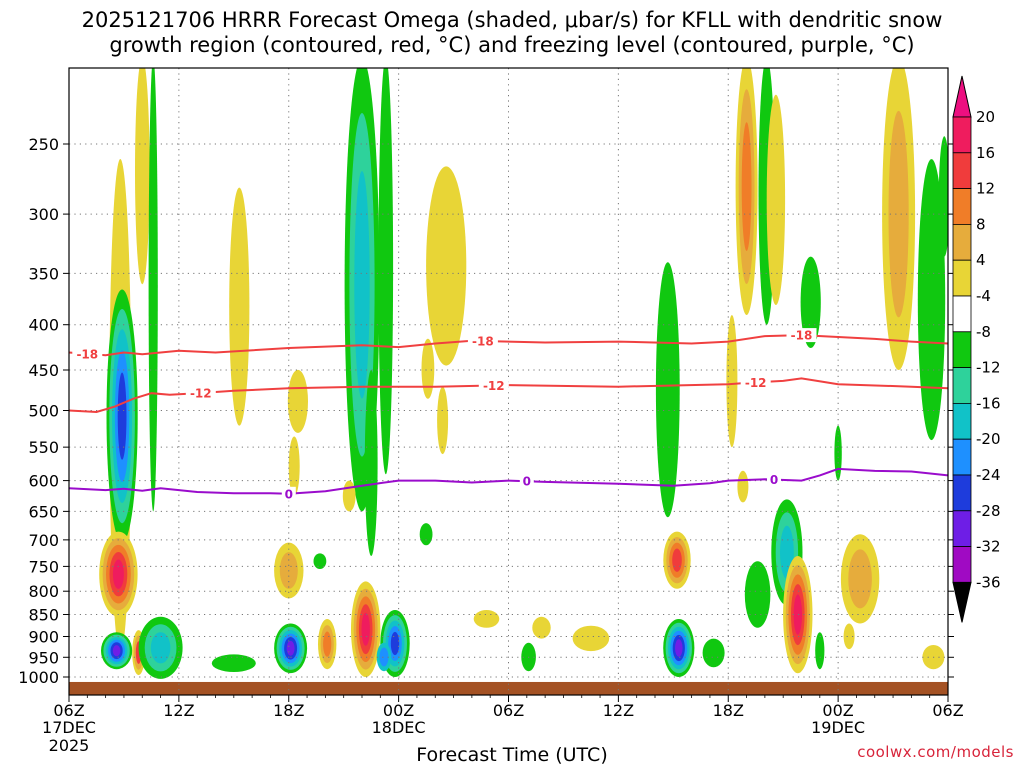 The height and width of the screenshot is (768, 1024). I want to click on colorbar-label-12: -32, so click(988, 547).